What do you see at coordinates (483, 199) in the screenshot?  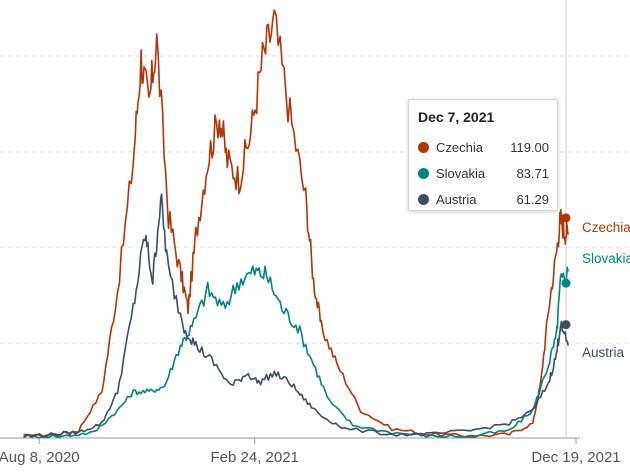 I see `tooltip-row-austria: Austria 61.29` at bounding box center [483, 199].